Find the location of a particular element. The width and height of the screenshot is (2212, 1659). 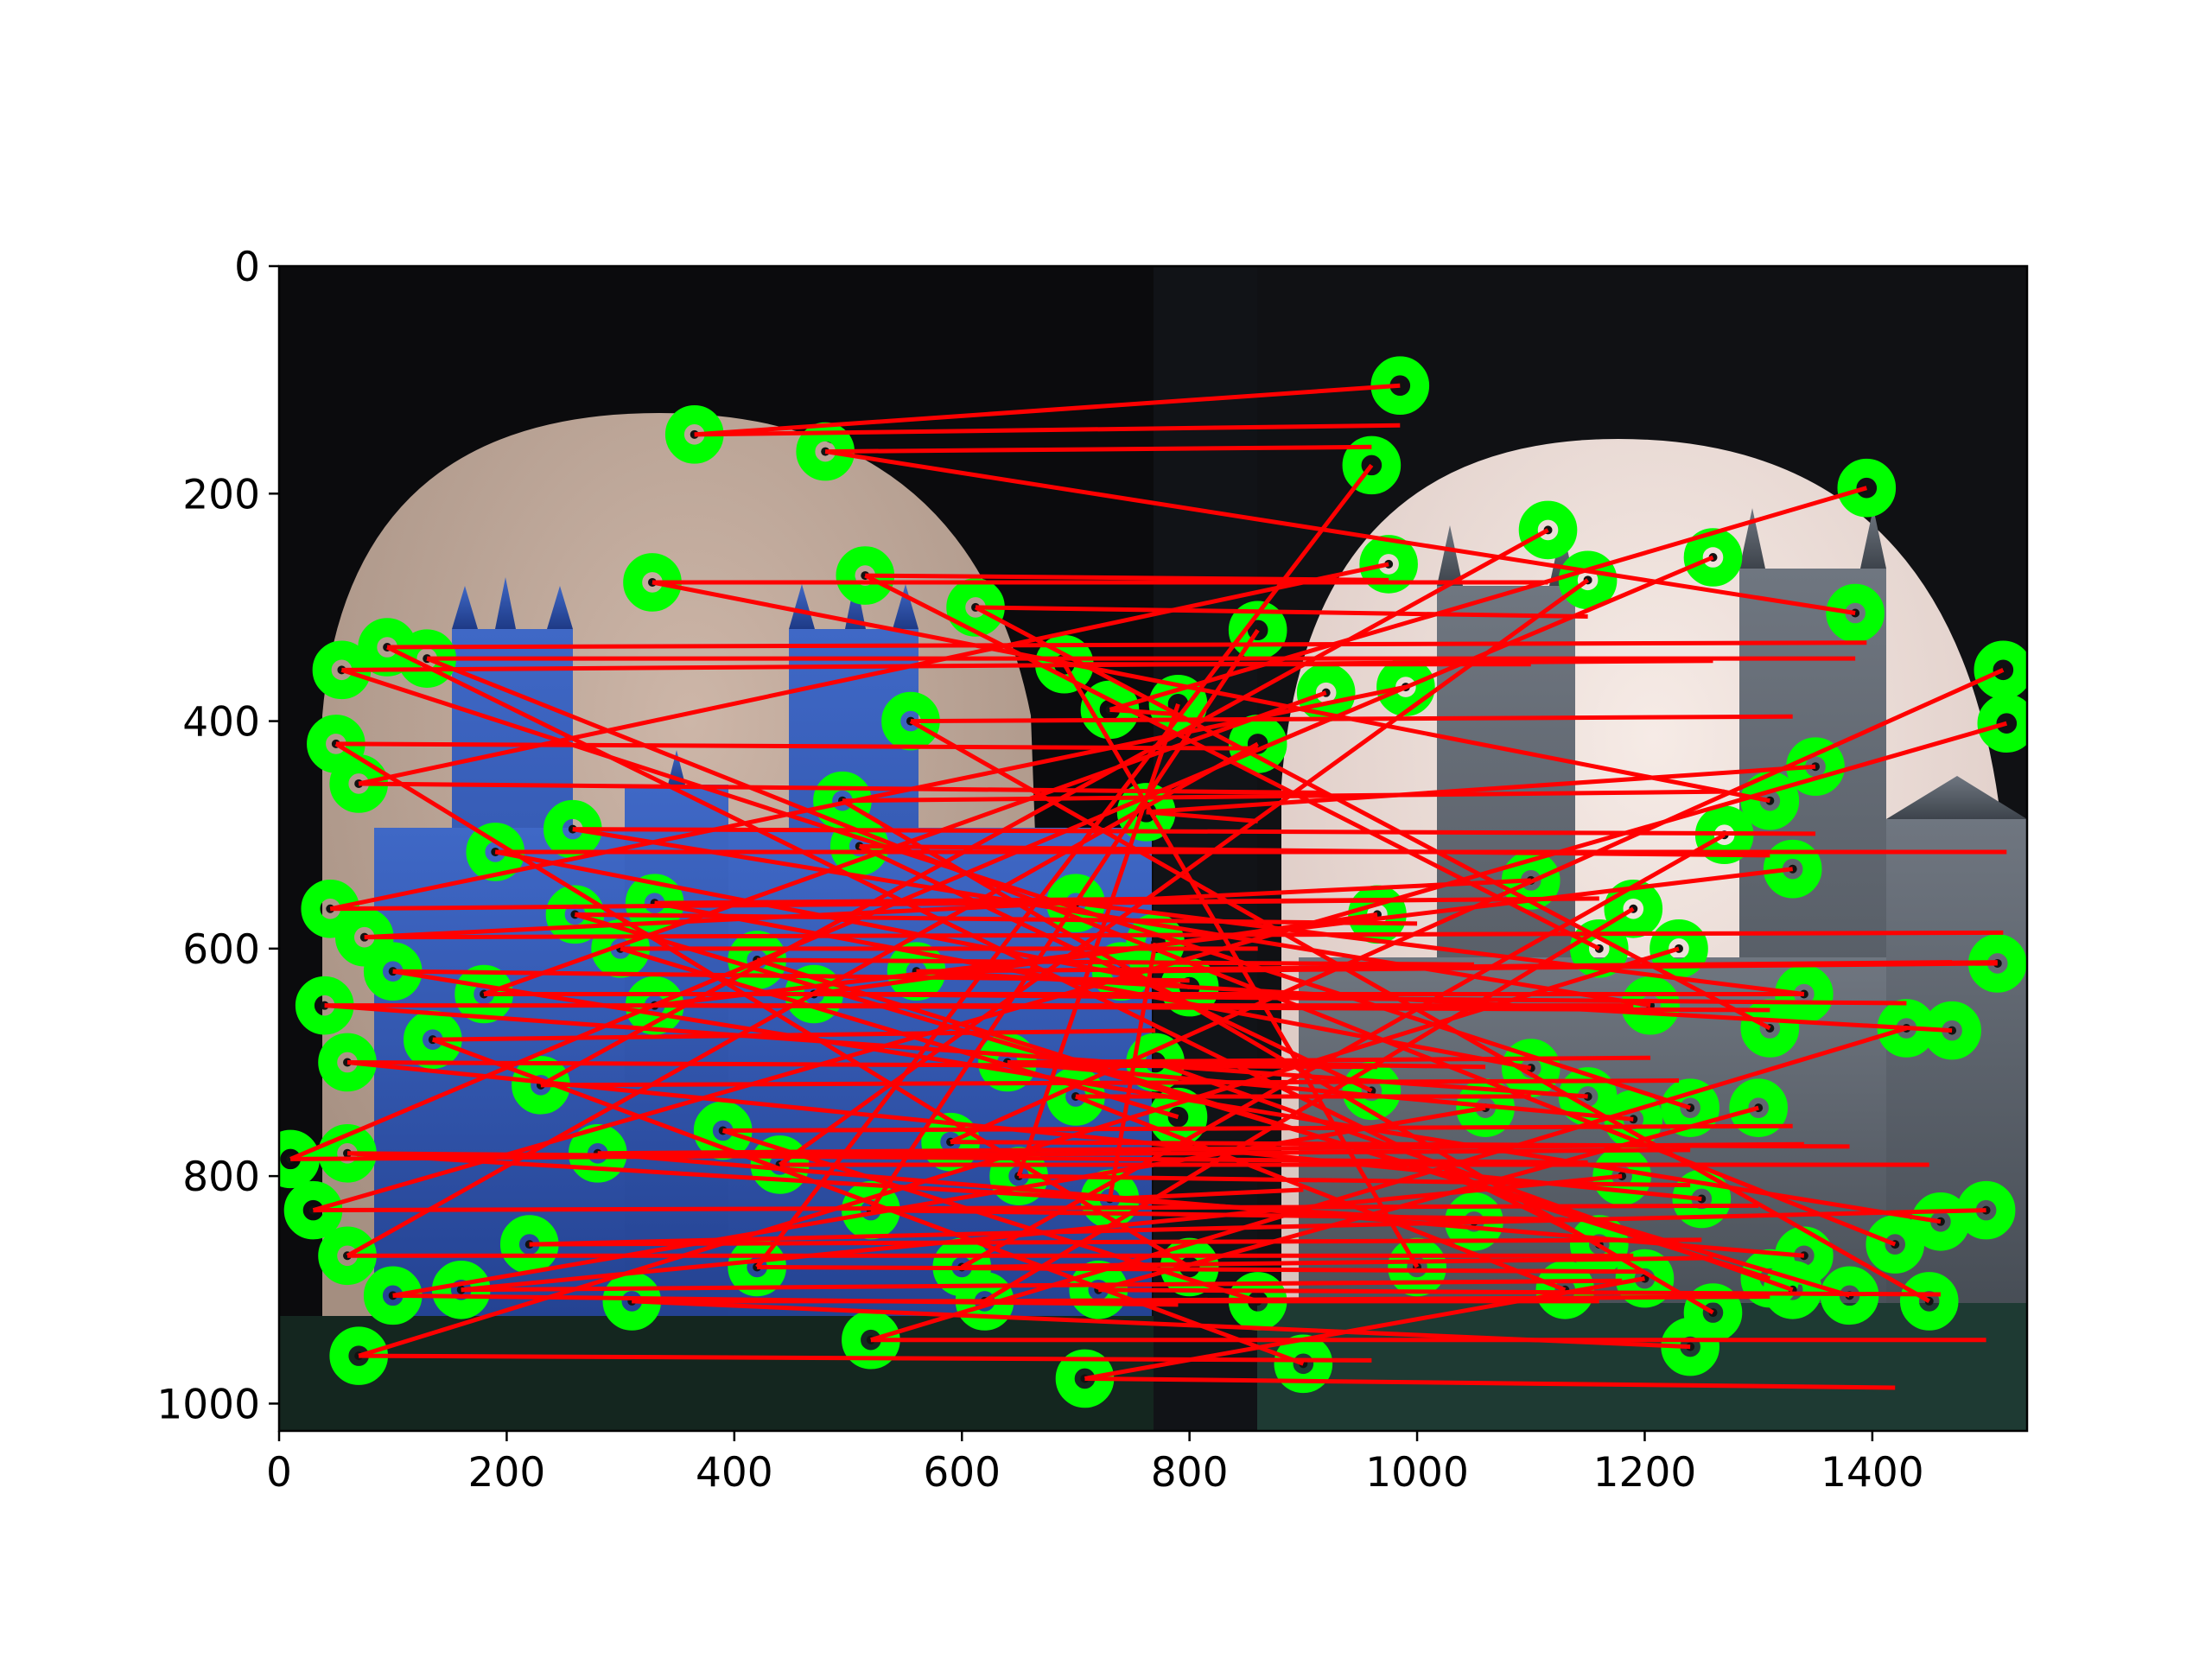

left-lawn is located at coordinates (716, 1373).